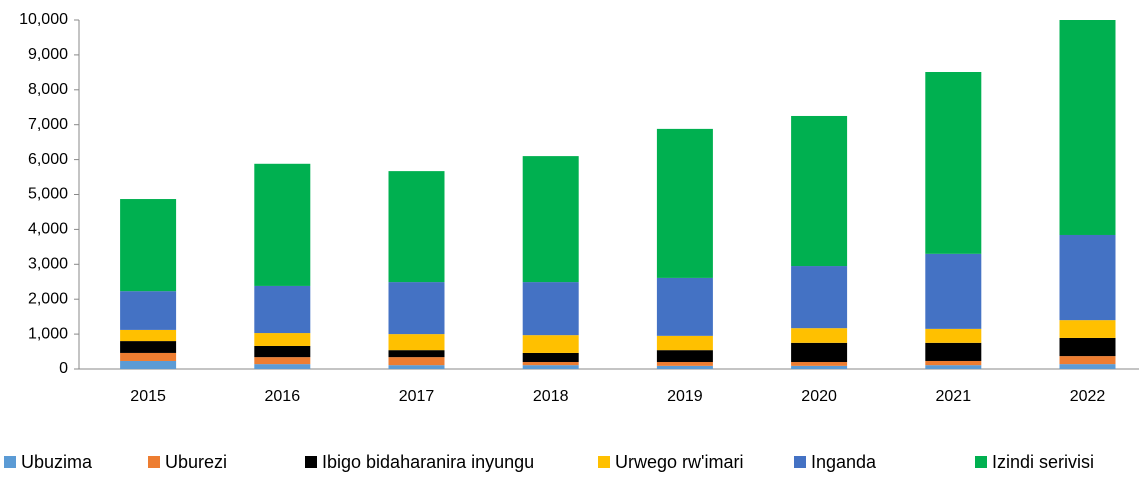  Describe the element at coordinates (48, 124) in the screenshot. I see `y-tick-label: 7,000` at that location.